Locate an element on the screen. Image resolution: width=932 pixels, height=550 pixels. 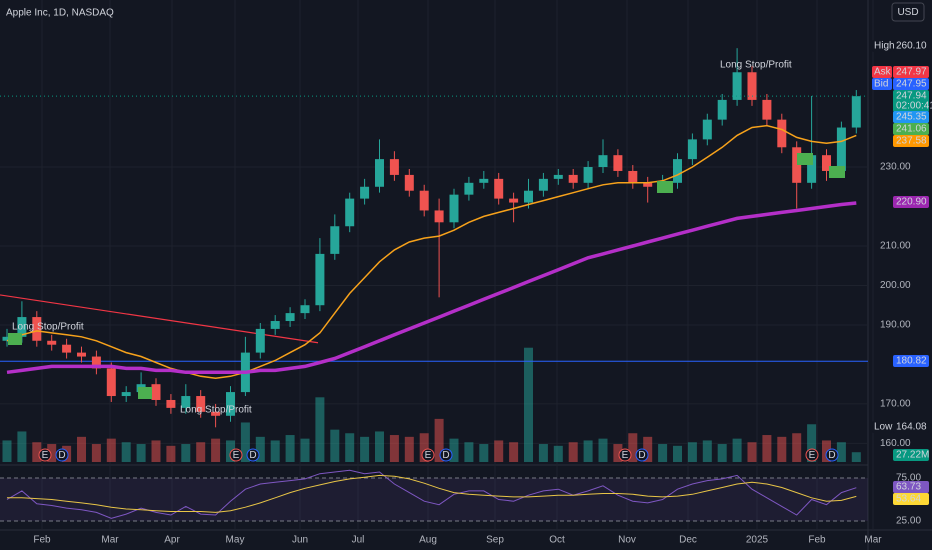
currency-button is located at coordinates (908, 12).